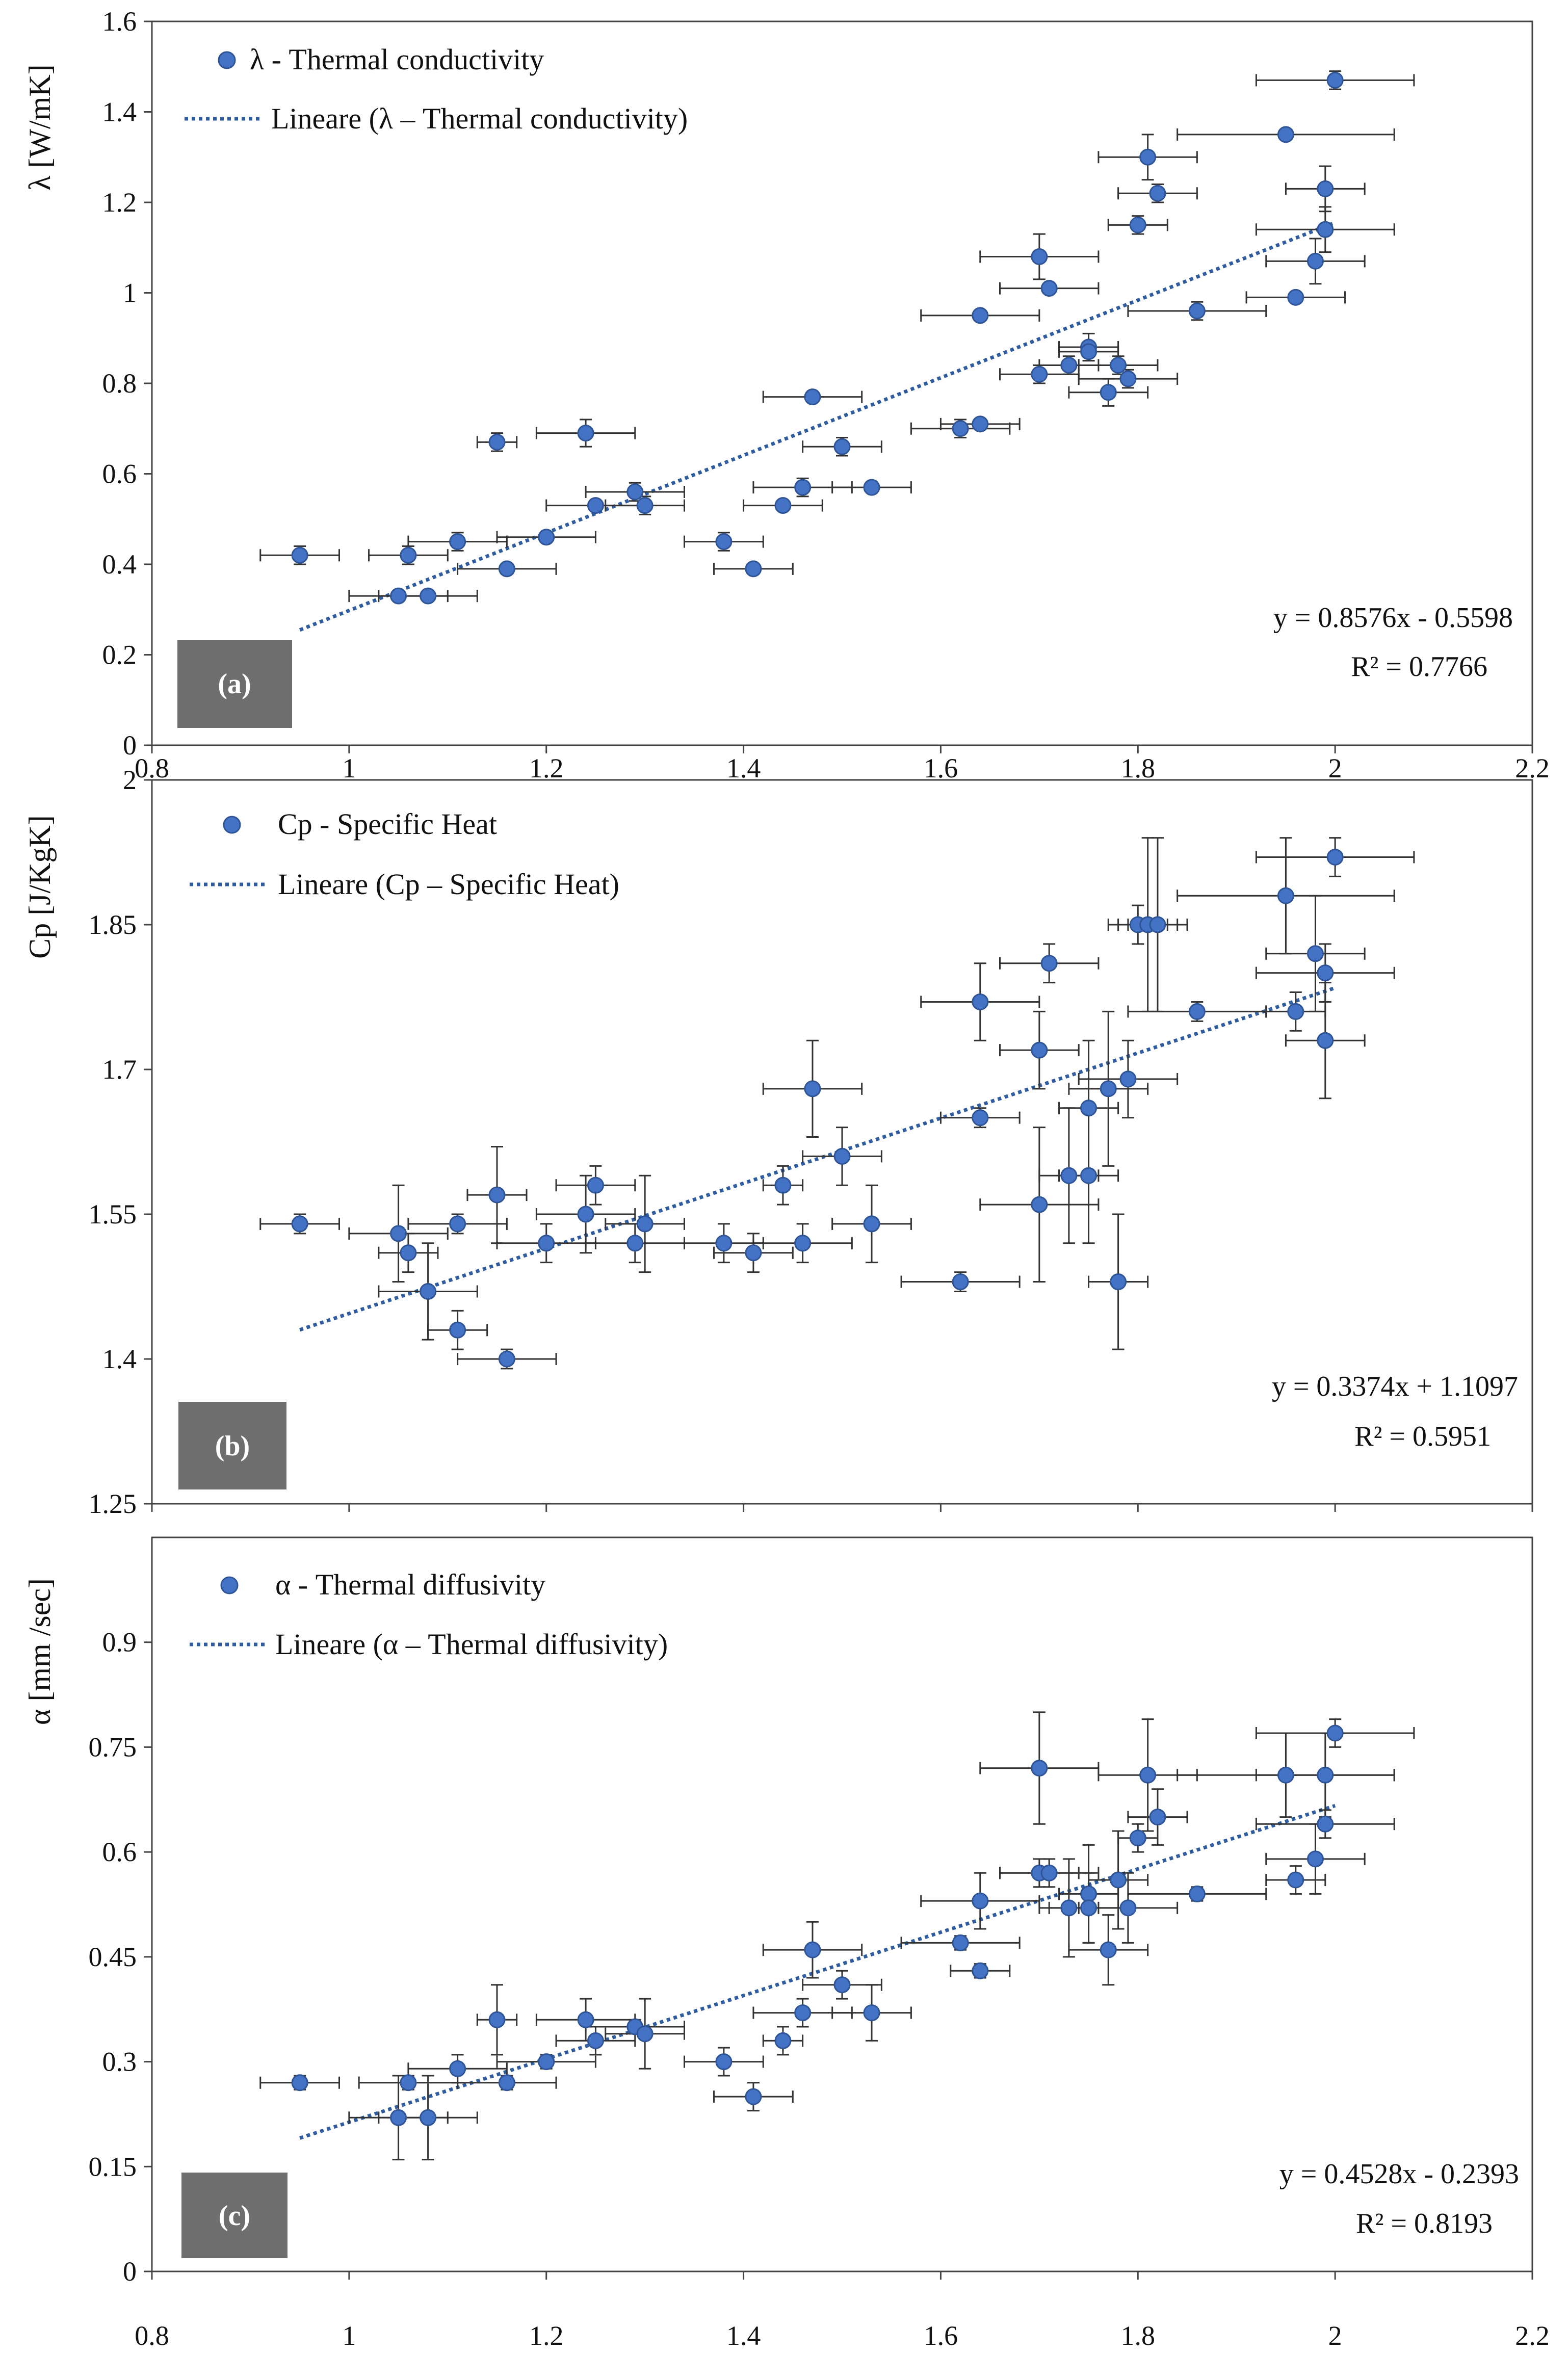 The image size is (1568, 2353). Describe the element at coordinates (941, 768) in the screenshot. I see `panel-a-x-tick-label: 1.6` at that location.